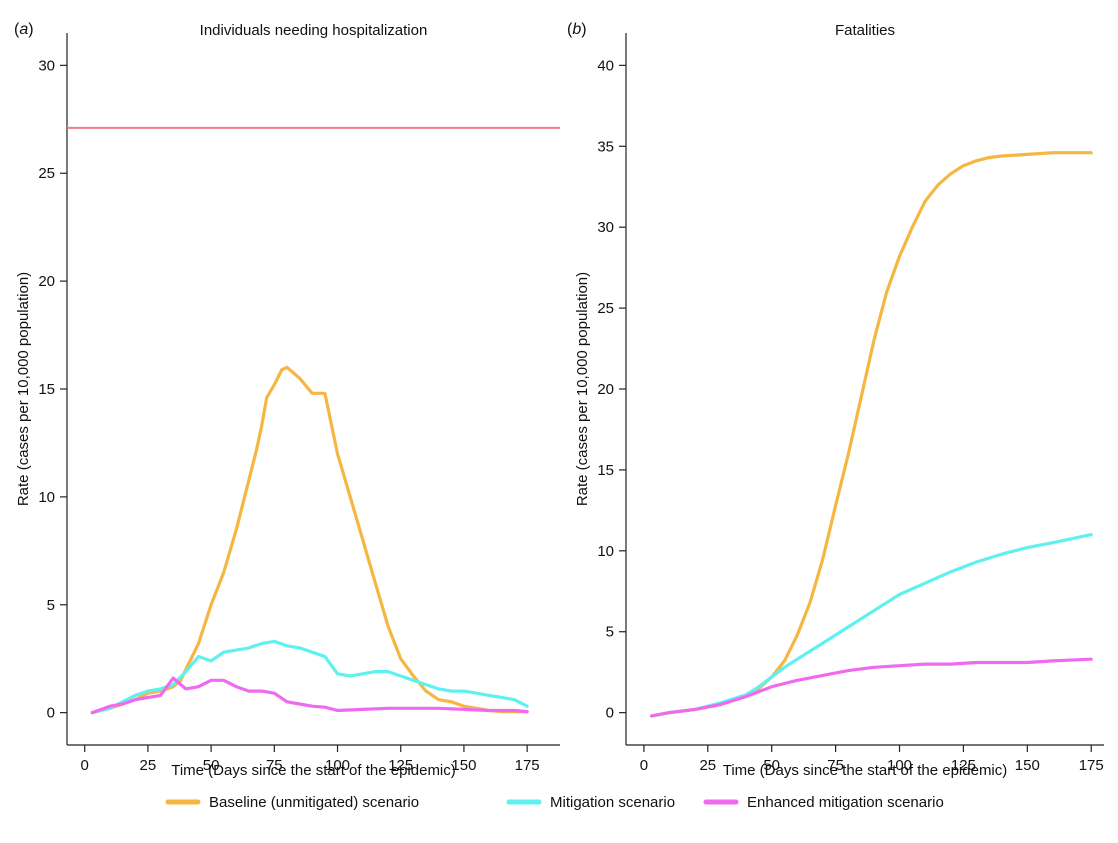 The image size is (1118, 843). Describe the element at coordinates (314, 802) in the screenshot. I see `legend-label: Baseline (unmitigated) scenario` at that location.